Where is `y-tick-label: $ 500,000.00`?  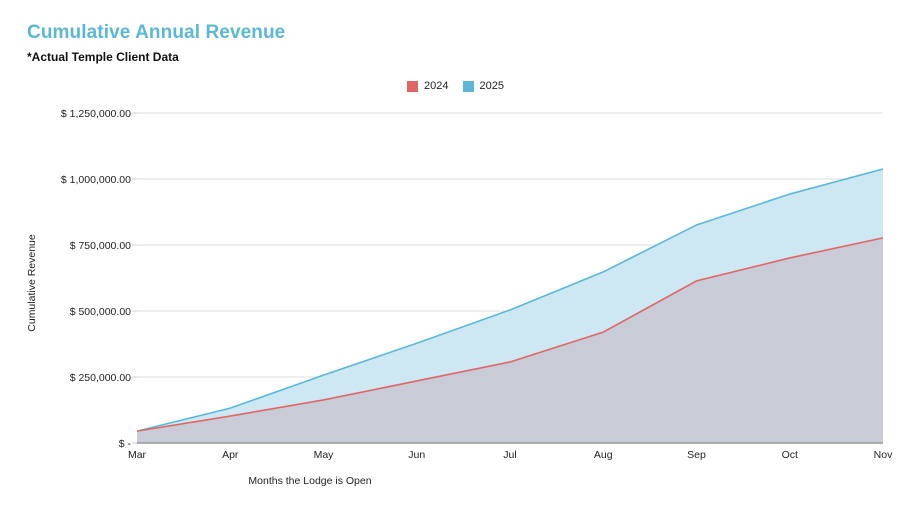
y-tick-label: $ 500,000.00 is located at coordinates (100, 312).